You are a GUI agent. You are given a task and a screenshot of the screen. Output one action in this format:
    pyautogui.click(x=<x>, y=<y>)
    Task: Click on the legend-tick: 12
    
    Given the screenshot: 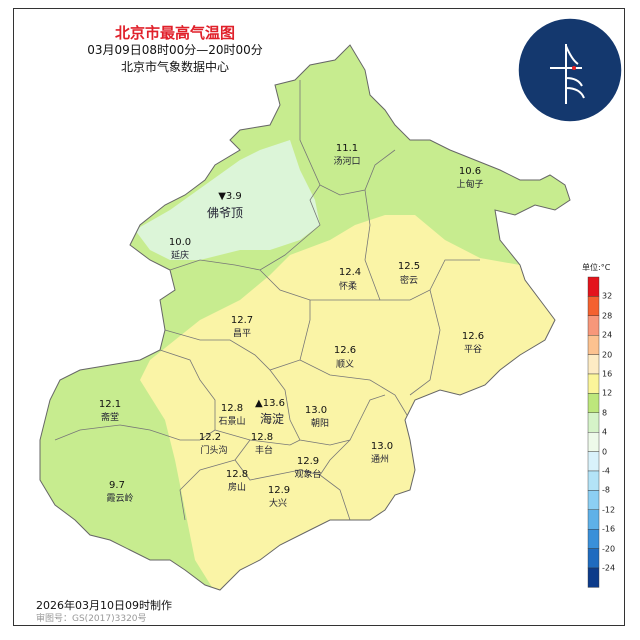 What is the action you would take?
    pyautogui.click(x=607, y=393)
    